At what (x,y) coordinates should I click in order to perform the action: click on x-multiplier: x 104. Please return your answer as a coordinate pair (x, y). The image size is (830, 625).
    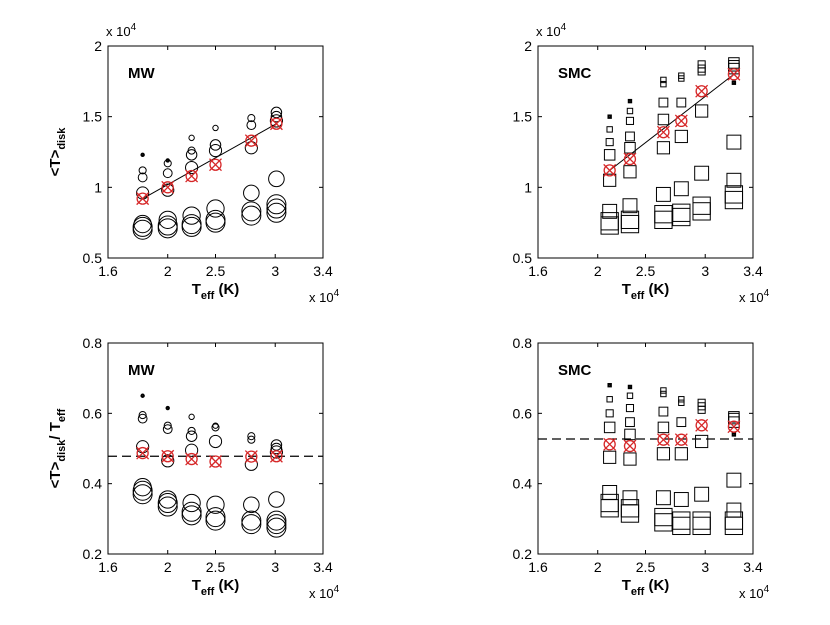
    Looking at the image, I should click on (324, 296).